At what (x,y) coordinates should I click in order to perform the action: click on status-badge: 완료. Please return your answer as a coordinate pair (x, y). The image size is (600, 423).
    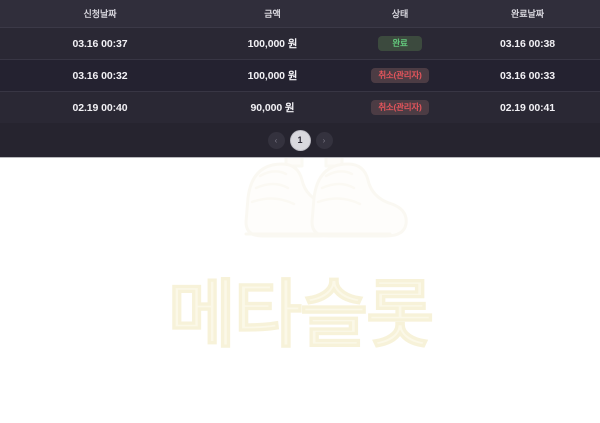
    Looking at the image, I should click on (400, 43).